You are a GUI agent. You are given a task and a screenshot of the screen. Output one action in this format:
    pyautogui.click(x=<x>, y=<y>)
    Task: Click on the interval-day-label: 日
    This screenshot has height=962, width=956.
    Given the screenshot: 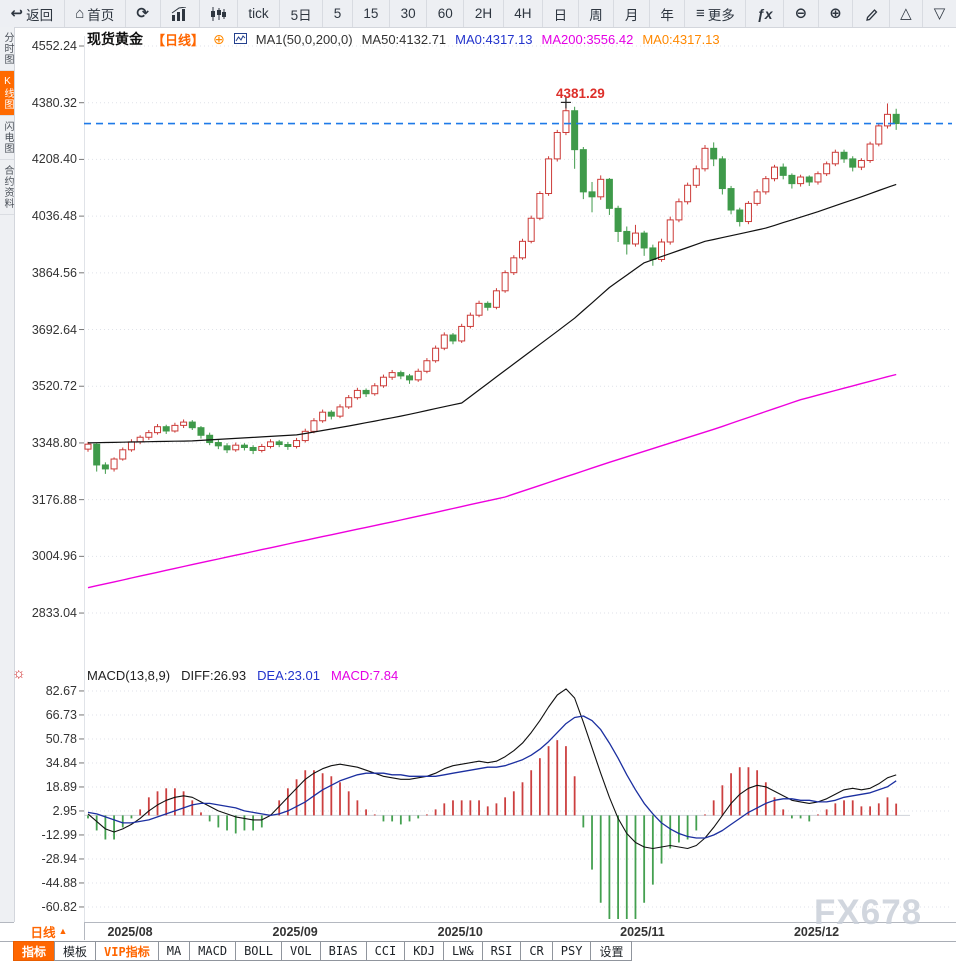 What is the action you would take?
    pyautogui.click(x=560, y=15)
    